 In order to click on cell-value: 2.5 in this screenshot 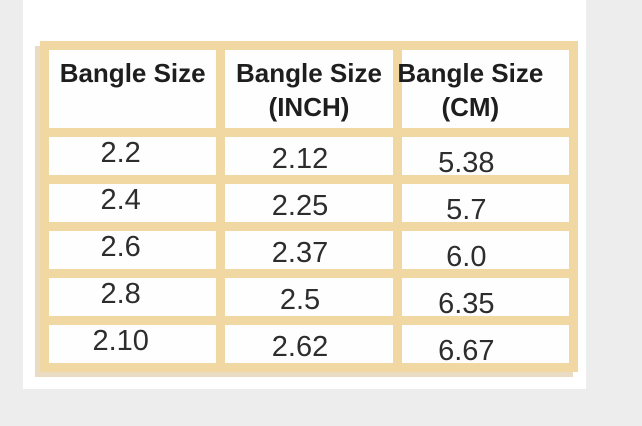, I will do `click(300, 299)`.